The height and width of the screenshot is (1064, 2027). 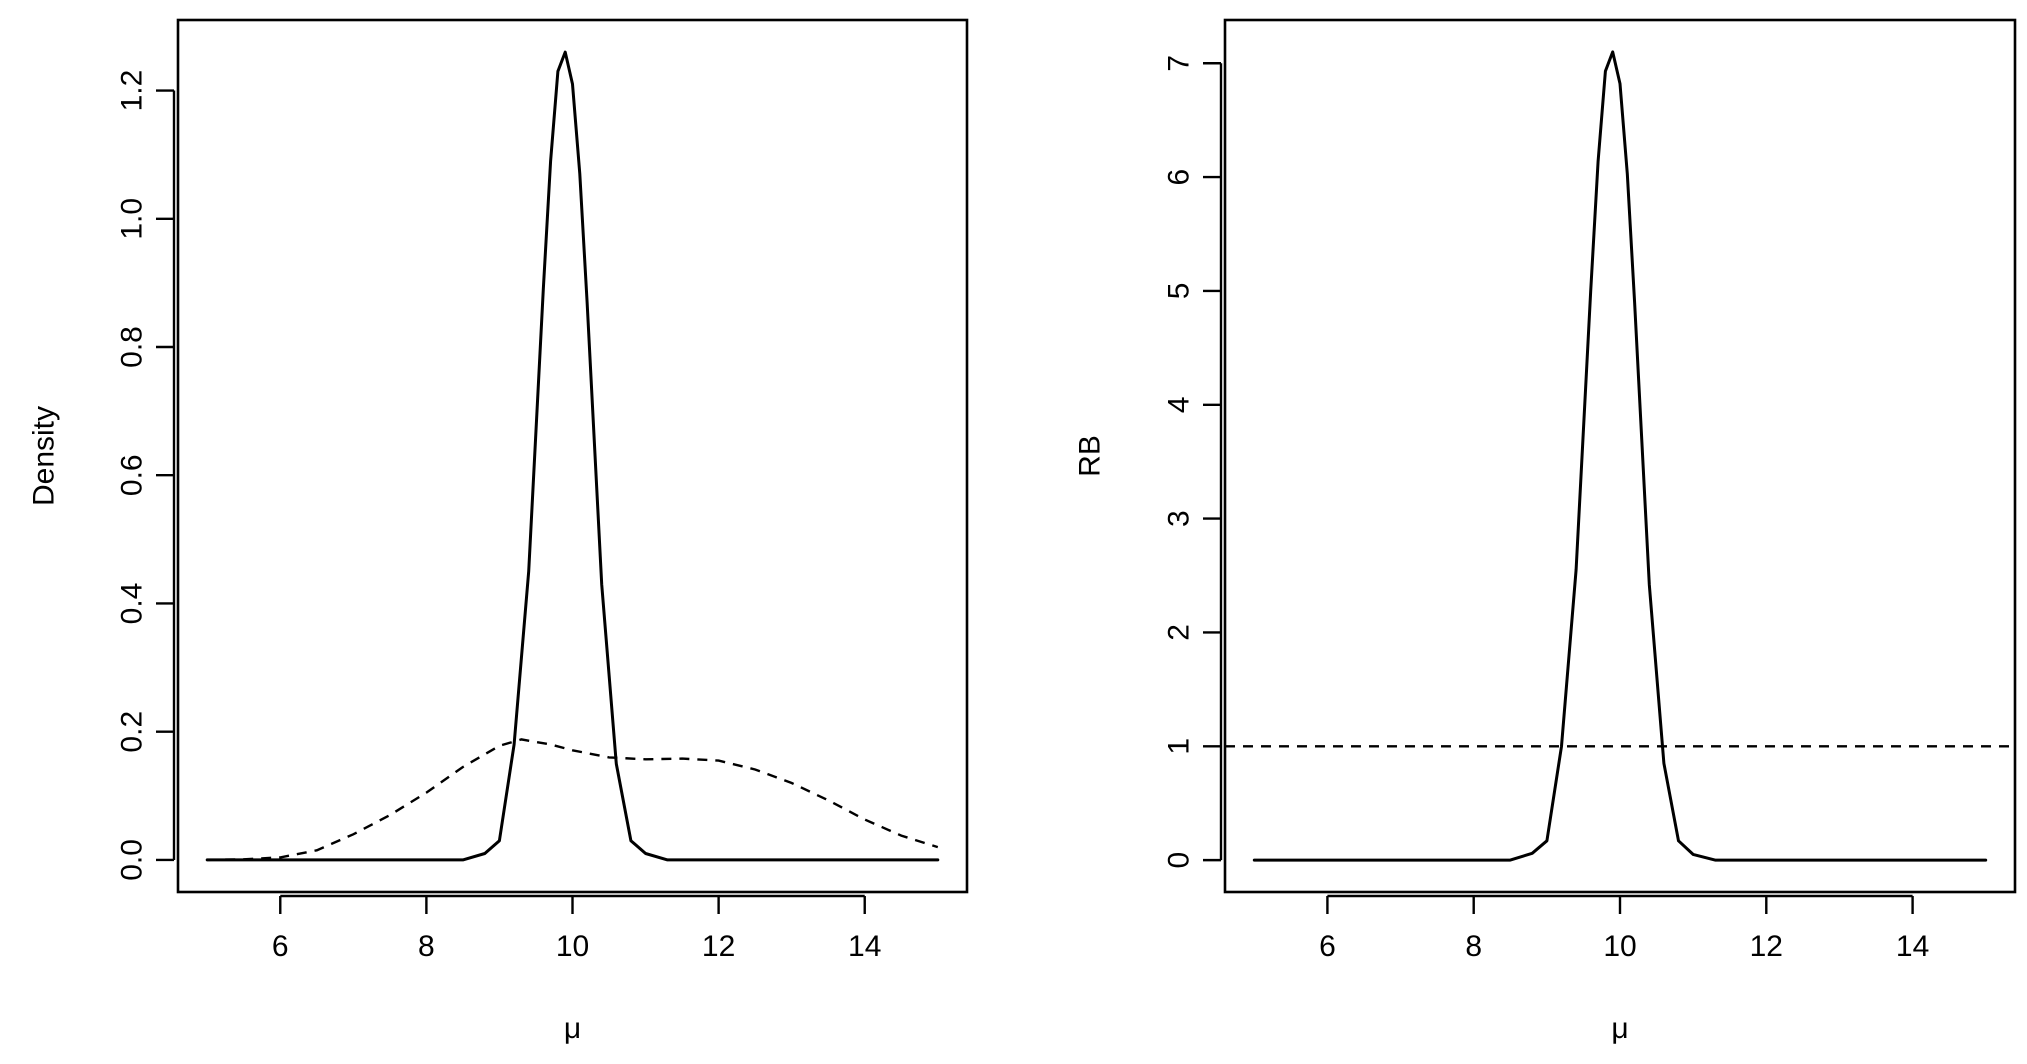 I want to click on y-axis-title: Density, so click(x=44, y=456).